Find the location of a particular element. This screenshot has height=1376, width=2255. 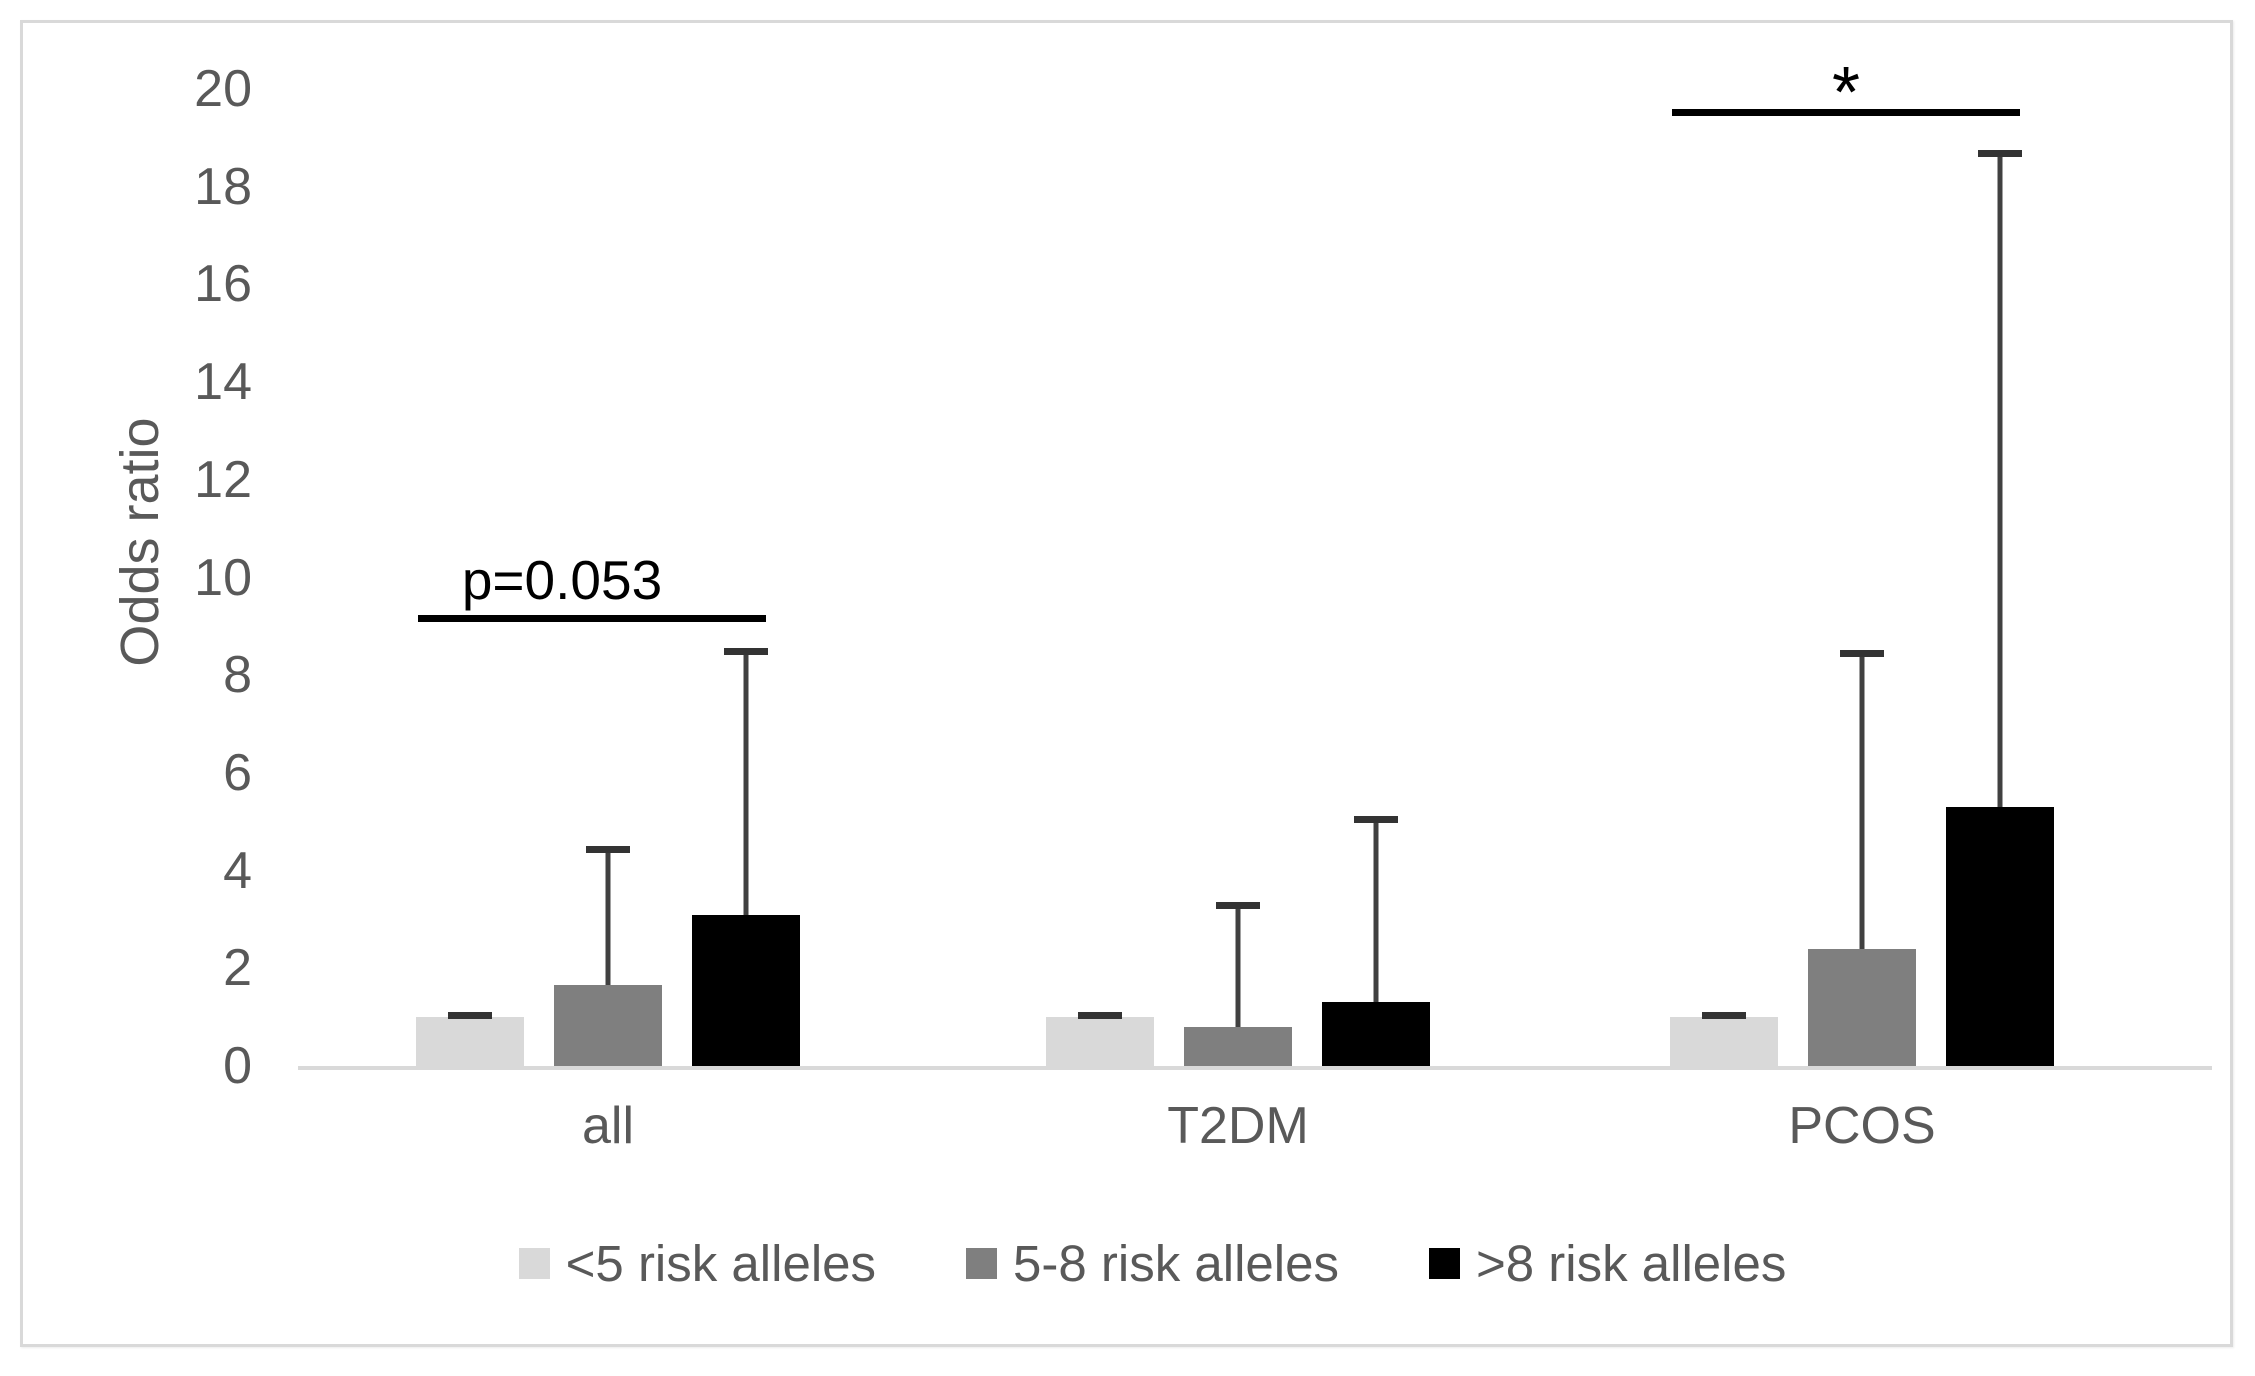

category-label-PCOS: PCOS is located at coordinates (1862, 1126).